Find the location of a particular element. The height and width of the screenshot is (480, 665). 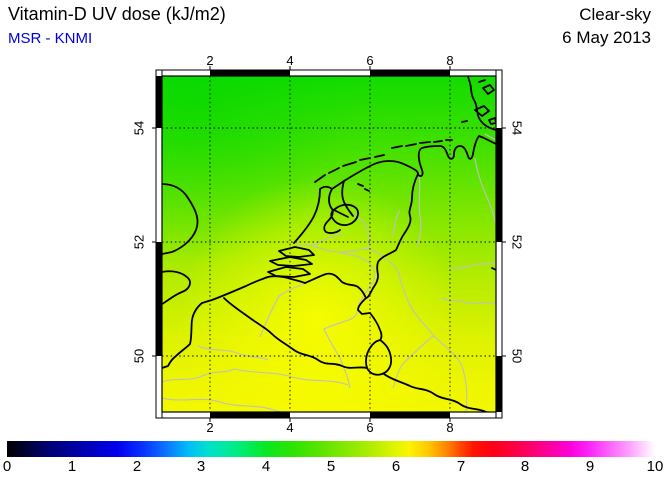

lon-tick-top-8: 8 is located at coordinates (450, 60).